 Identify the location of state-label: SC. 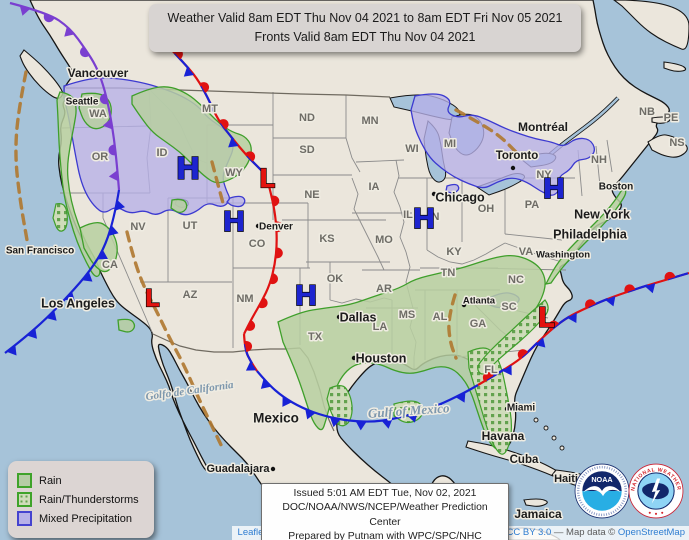
(508, 307).